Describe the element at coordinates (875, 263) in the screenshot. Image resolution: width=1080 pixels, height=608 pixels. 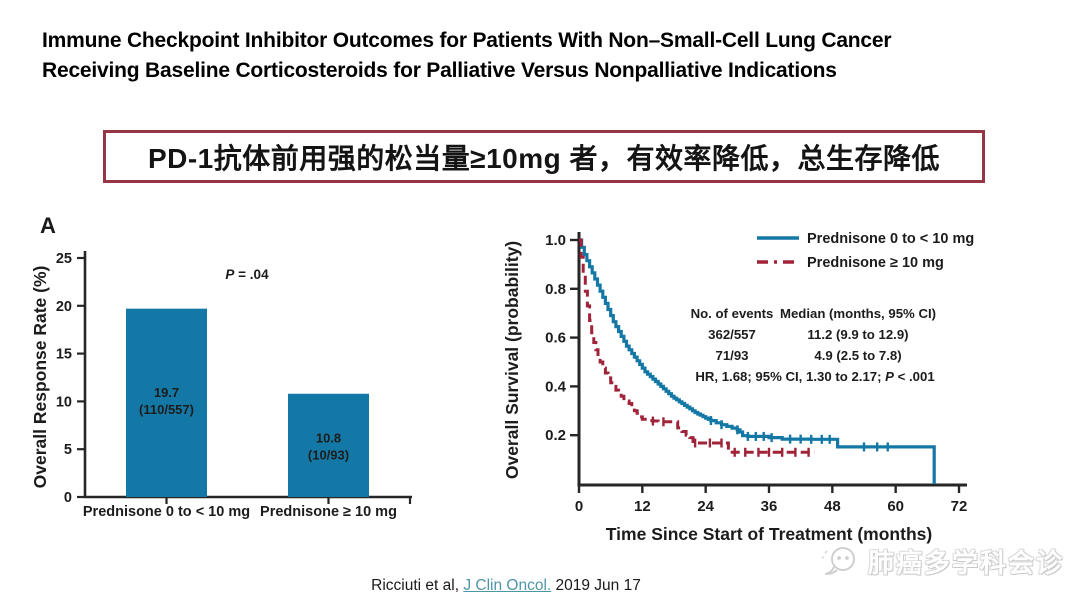
I see `km-legend-label-1: Prednisone ≥ 10 mg` at that location.